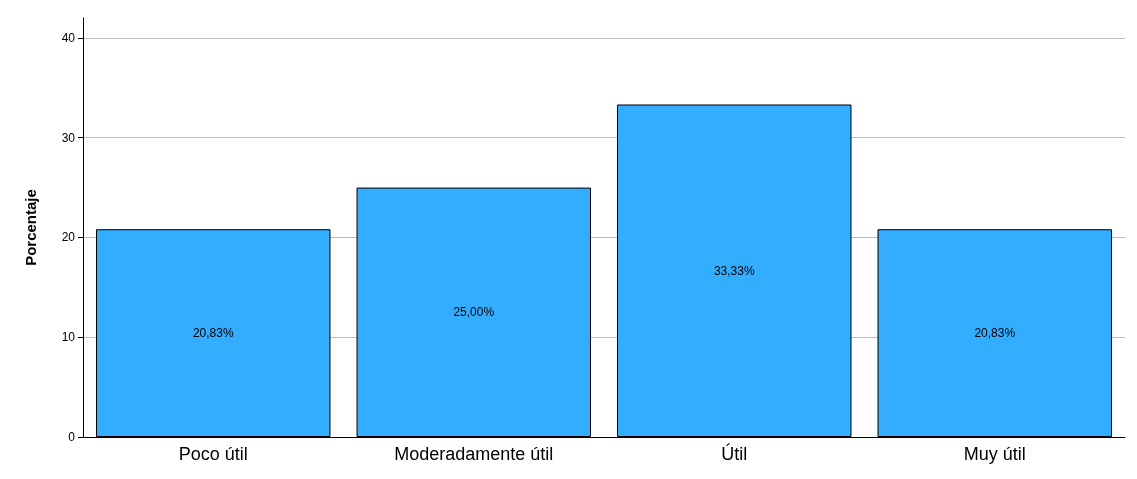  I want to click on y-tick-label: 40, so click(68, 37).